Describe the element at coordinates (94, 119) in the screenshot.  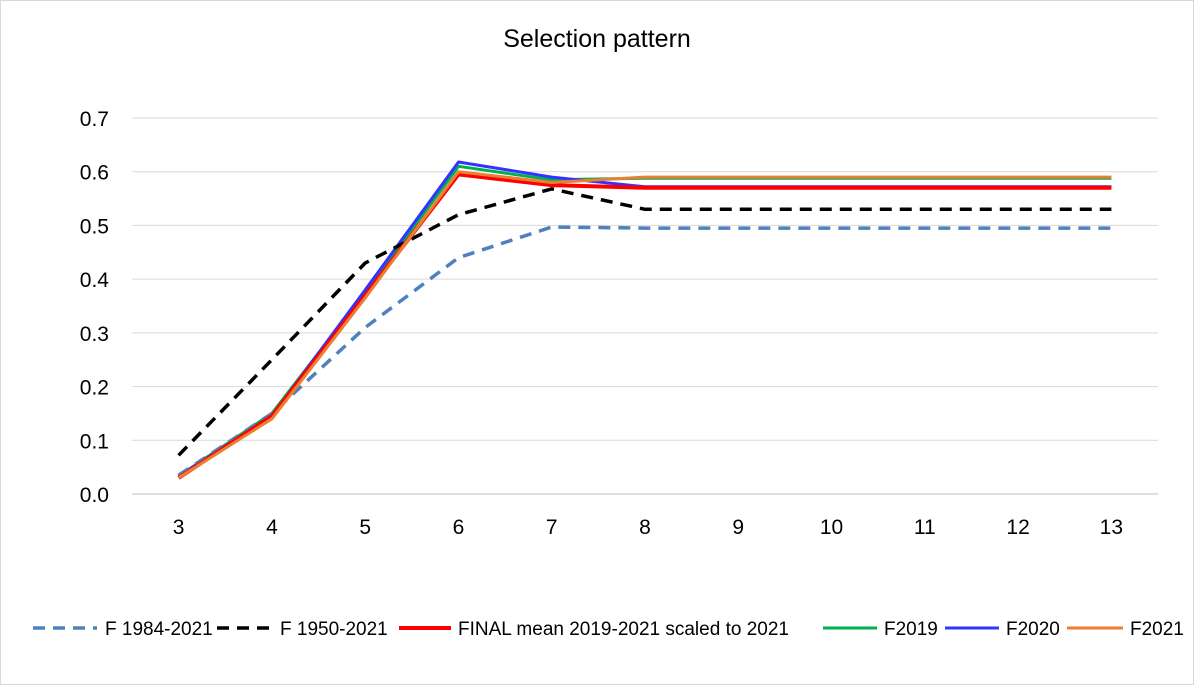
I see `y-tick-label: 0.7` at that location.